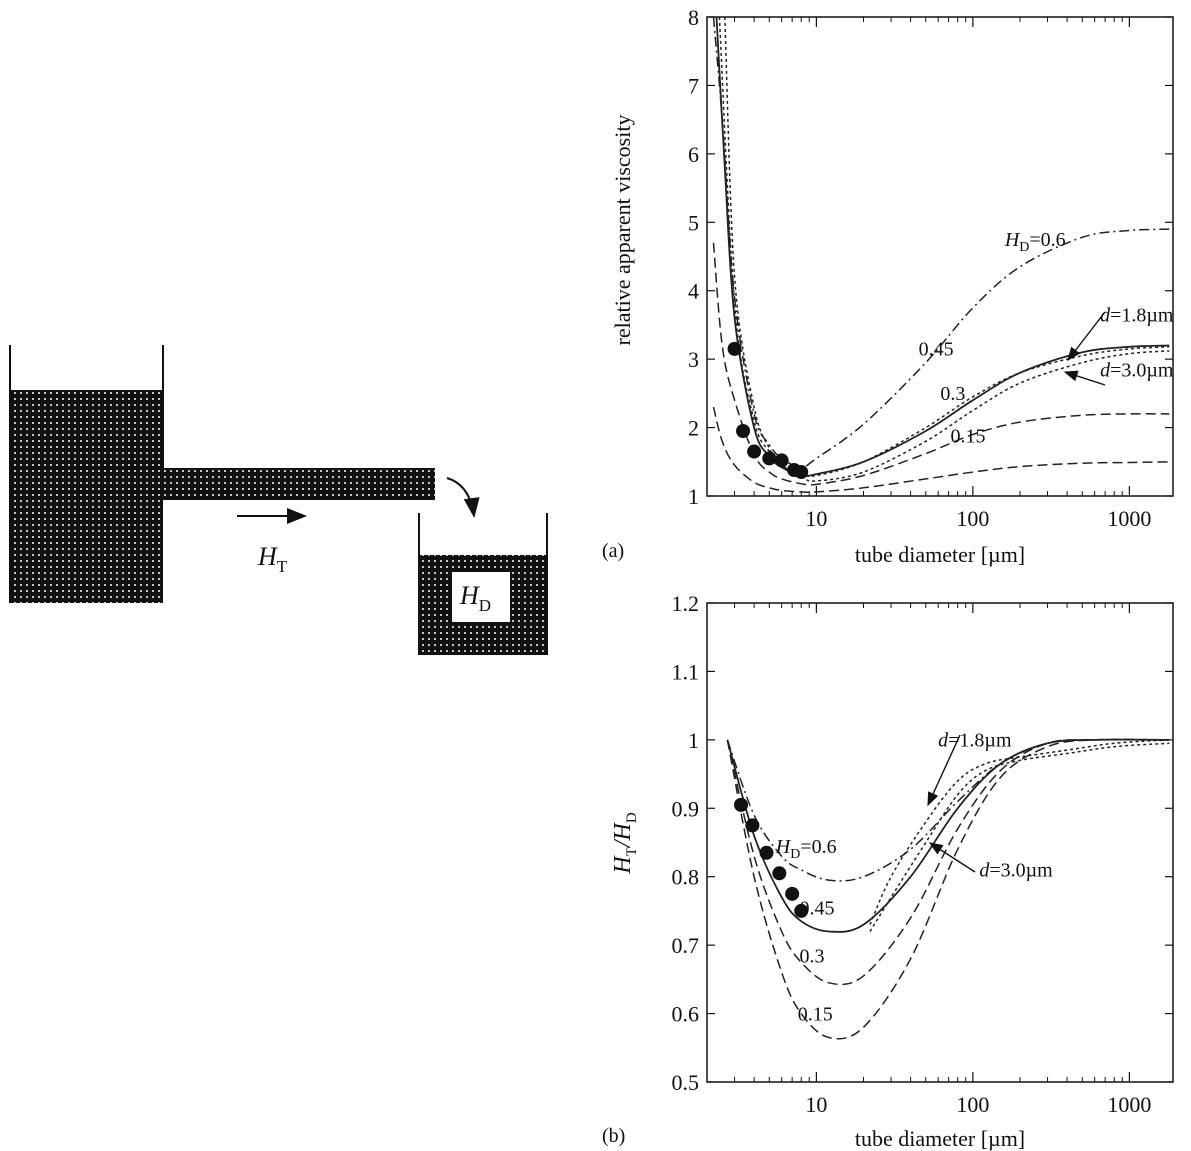 Image resolution: width=1191 pixels, height=1151 pixels. What do you see at coordinates (686, 877) in the screenshot?
I see `hematocrit-y-tick-label: 0.8` at bounding box center [686, 877].